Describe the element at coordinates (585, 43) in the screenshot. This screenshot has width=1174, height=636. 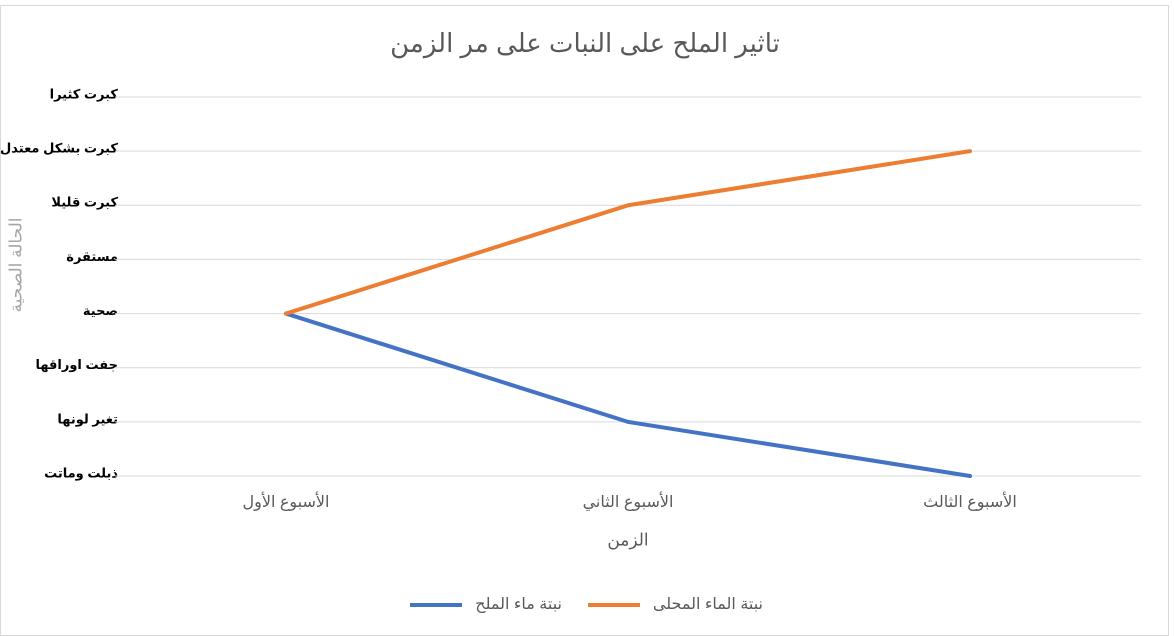
I see `chart-title: تاثير الملح على النبات على مر الزمن` at that location.